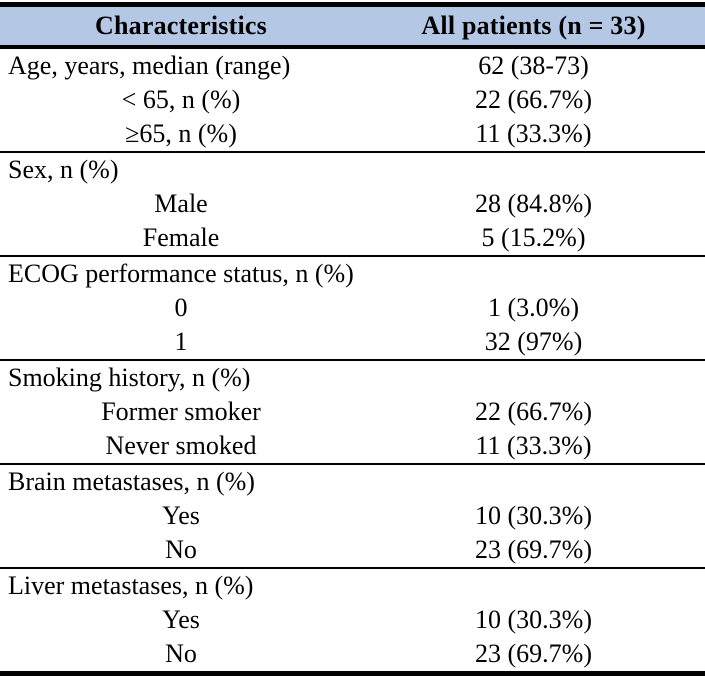 The width and height of the screenshot is (705, 697). I want to click on row-value: 28 (84.8%), so click(533, 203).